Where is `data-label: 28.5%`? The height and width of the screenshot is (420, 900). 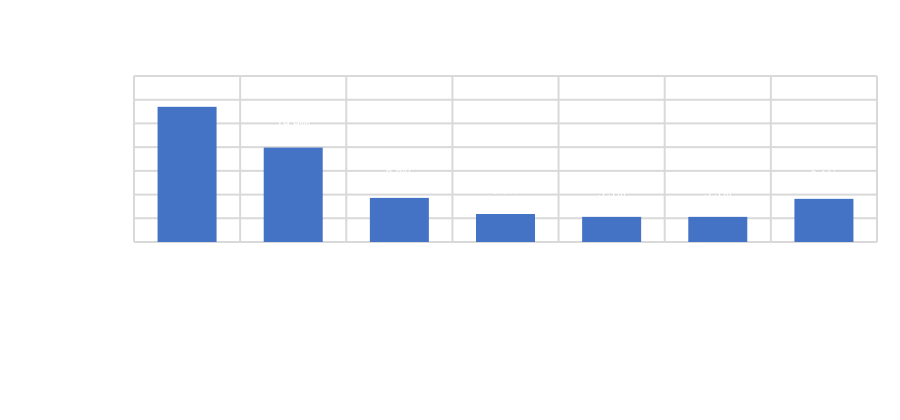
data-label: 28.5% is located at coordinates (187, 83).